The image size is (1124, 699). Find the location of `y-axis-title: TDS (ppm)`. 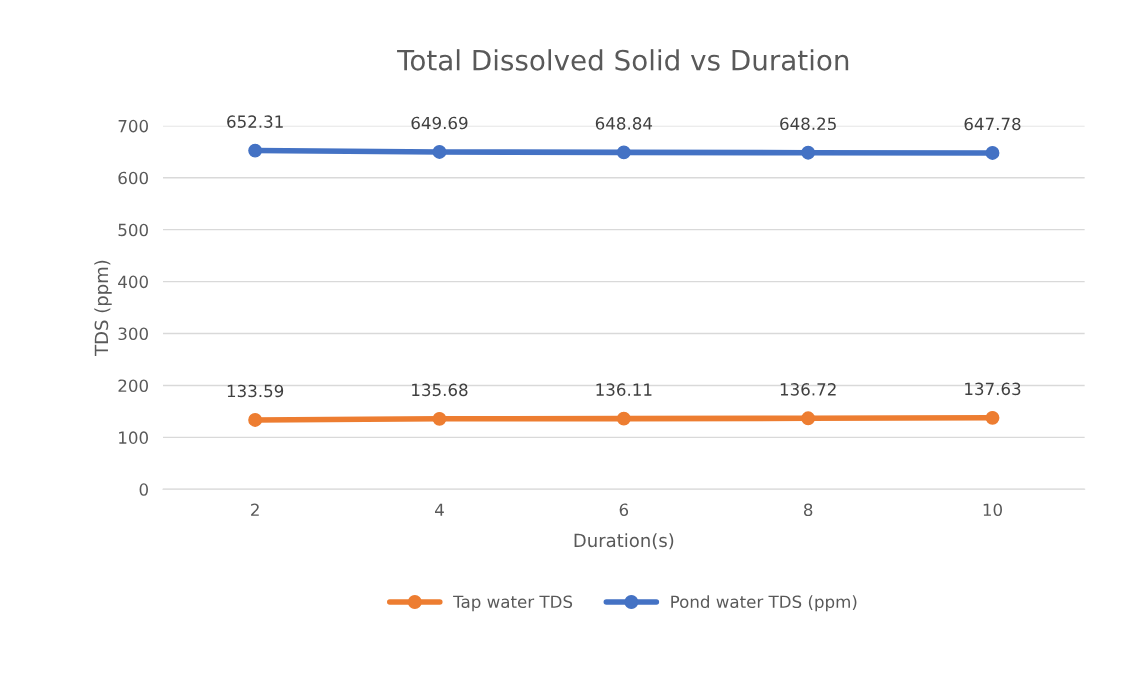

y-axis-title: TDS (ppm) is located at coordinates (103, 308).